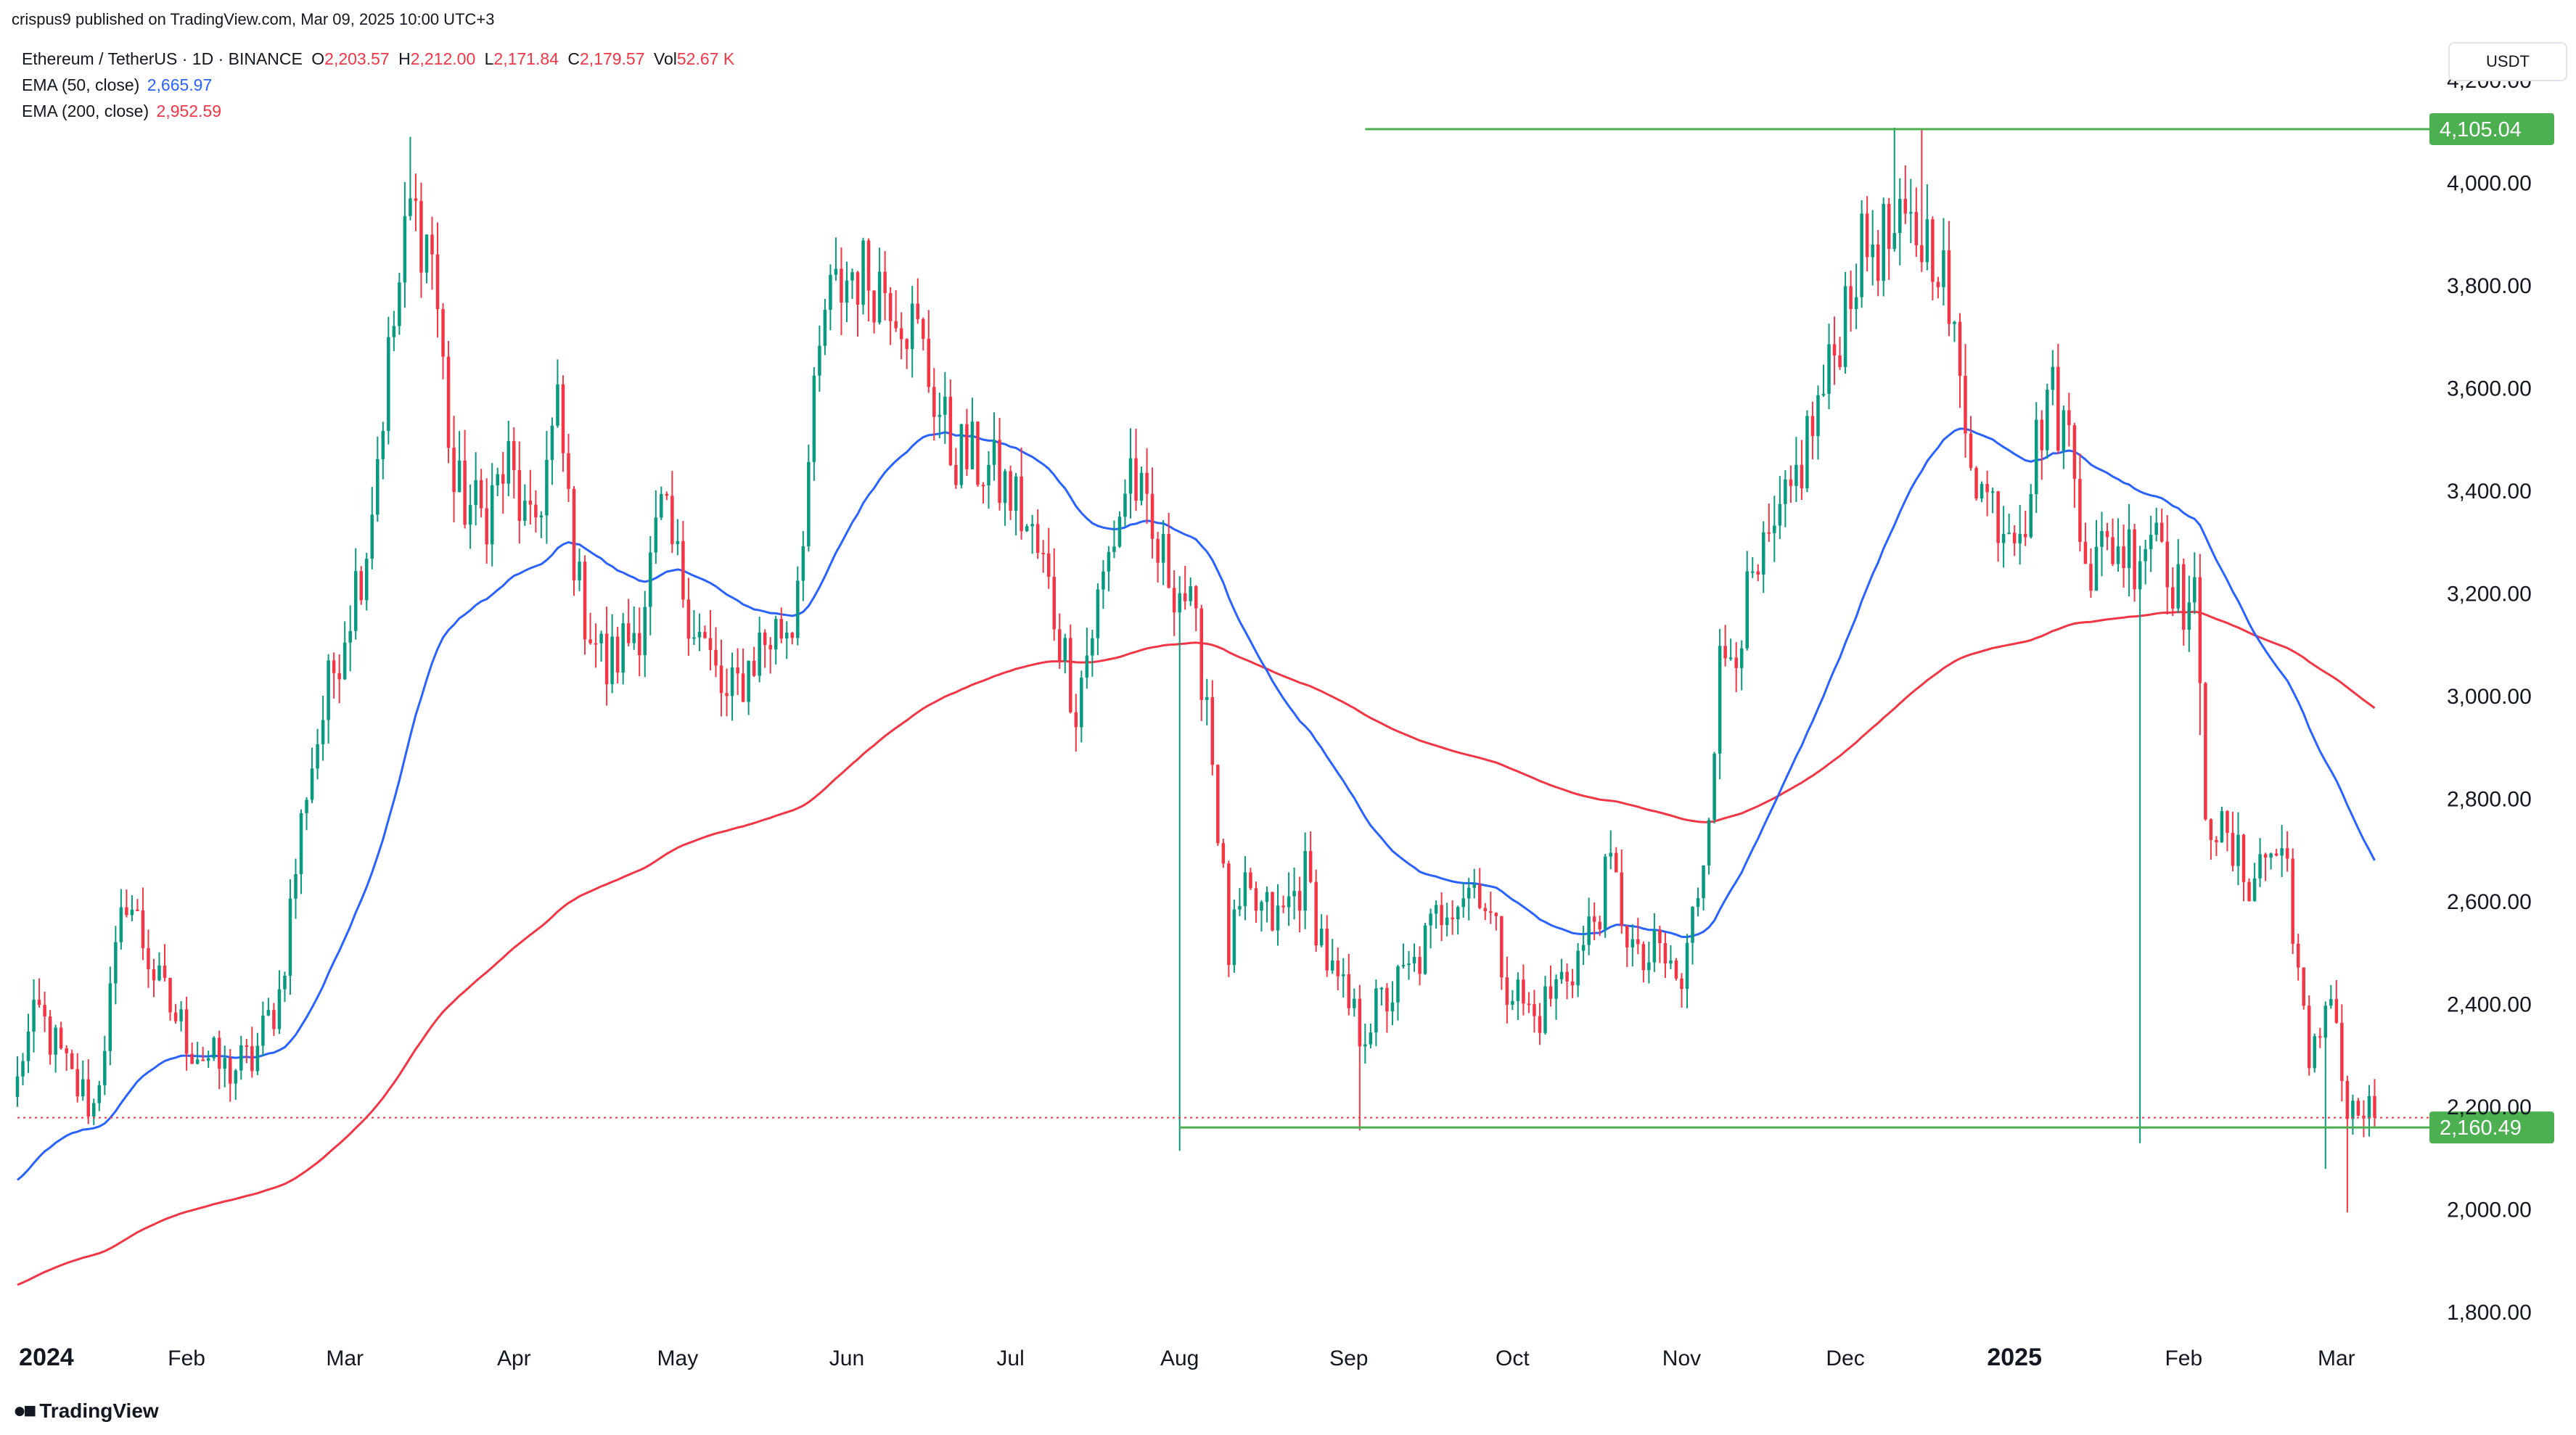  What do you see at coordinates (612, 58) in the screenshot?
I see `close-value: 2,179.57` at bounding box center [612, 58].